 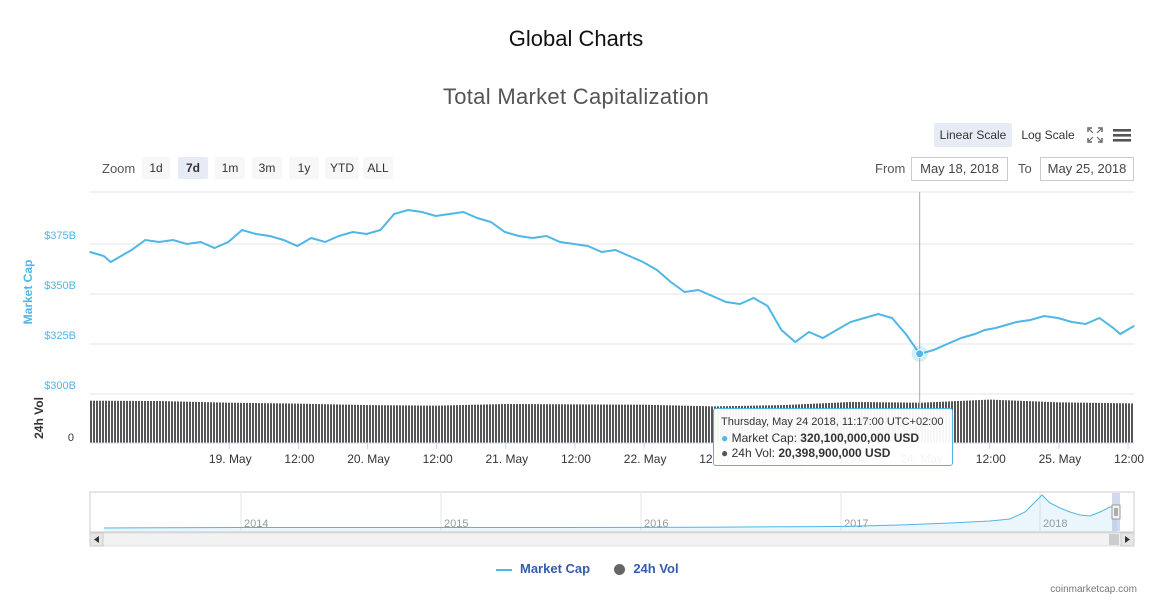 I want to click on zoom-ytd-button: YTD, so click(x=342, y=168).